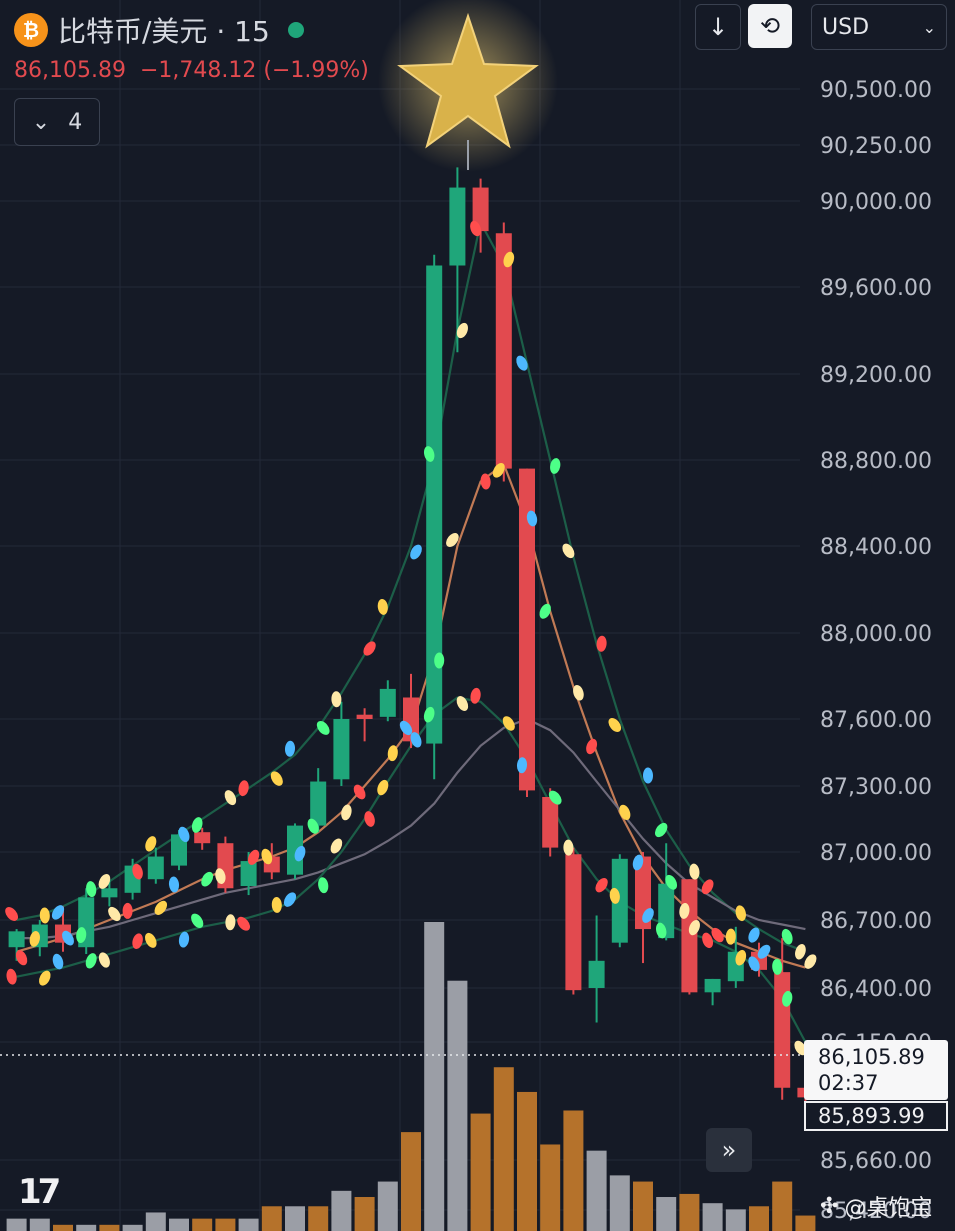 The height and width of the screenshot is (1231, 955). What do you see at coordinates (879, 27) in the screenshot?
I see `currency-select: USD ⌄` at bounding box center [879, 27].